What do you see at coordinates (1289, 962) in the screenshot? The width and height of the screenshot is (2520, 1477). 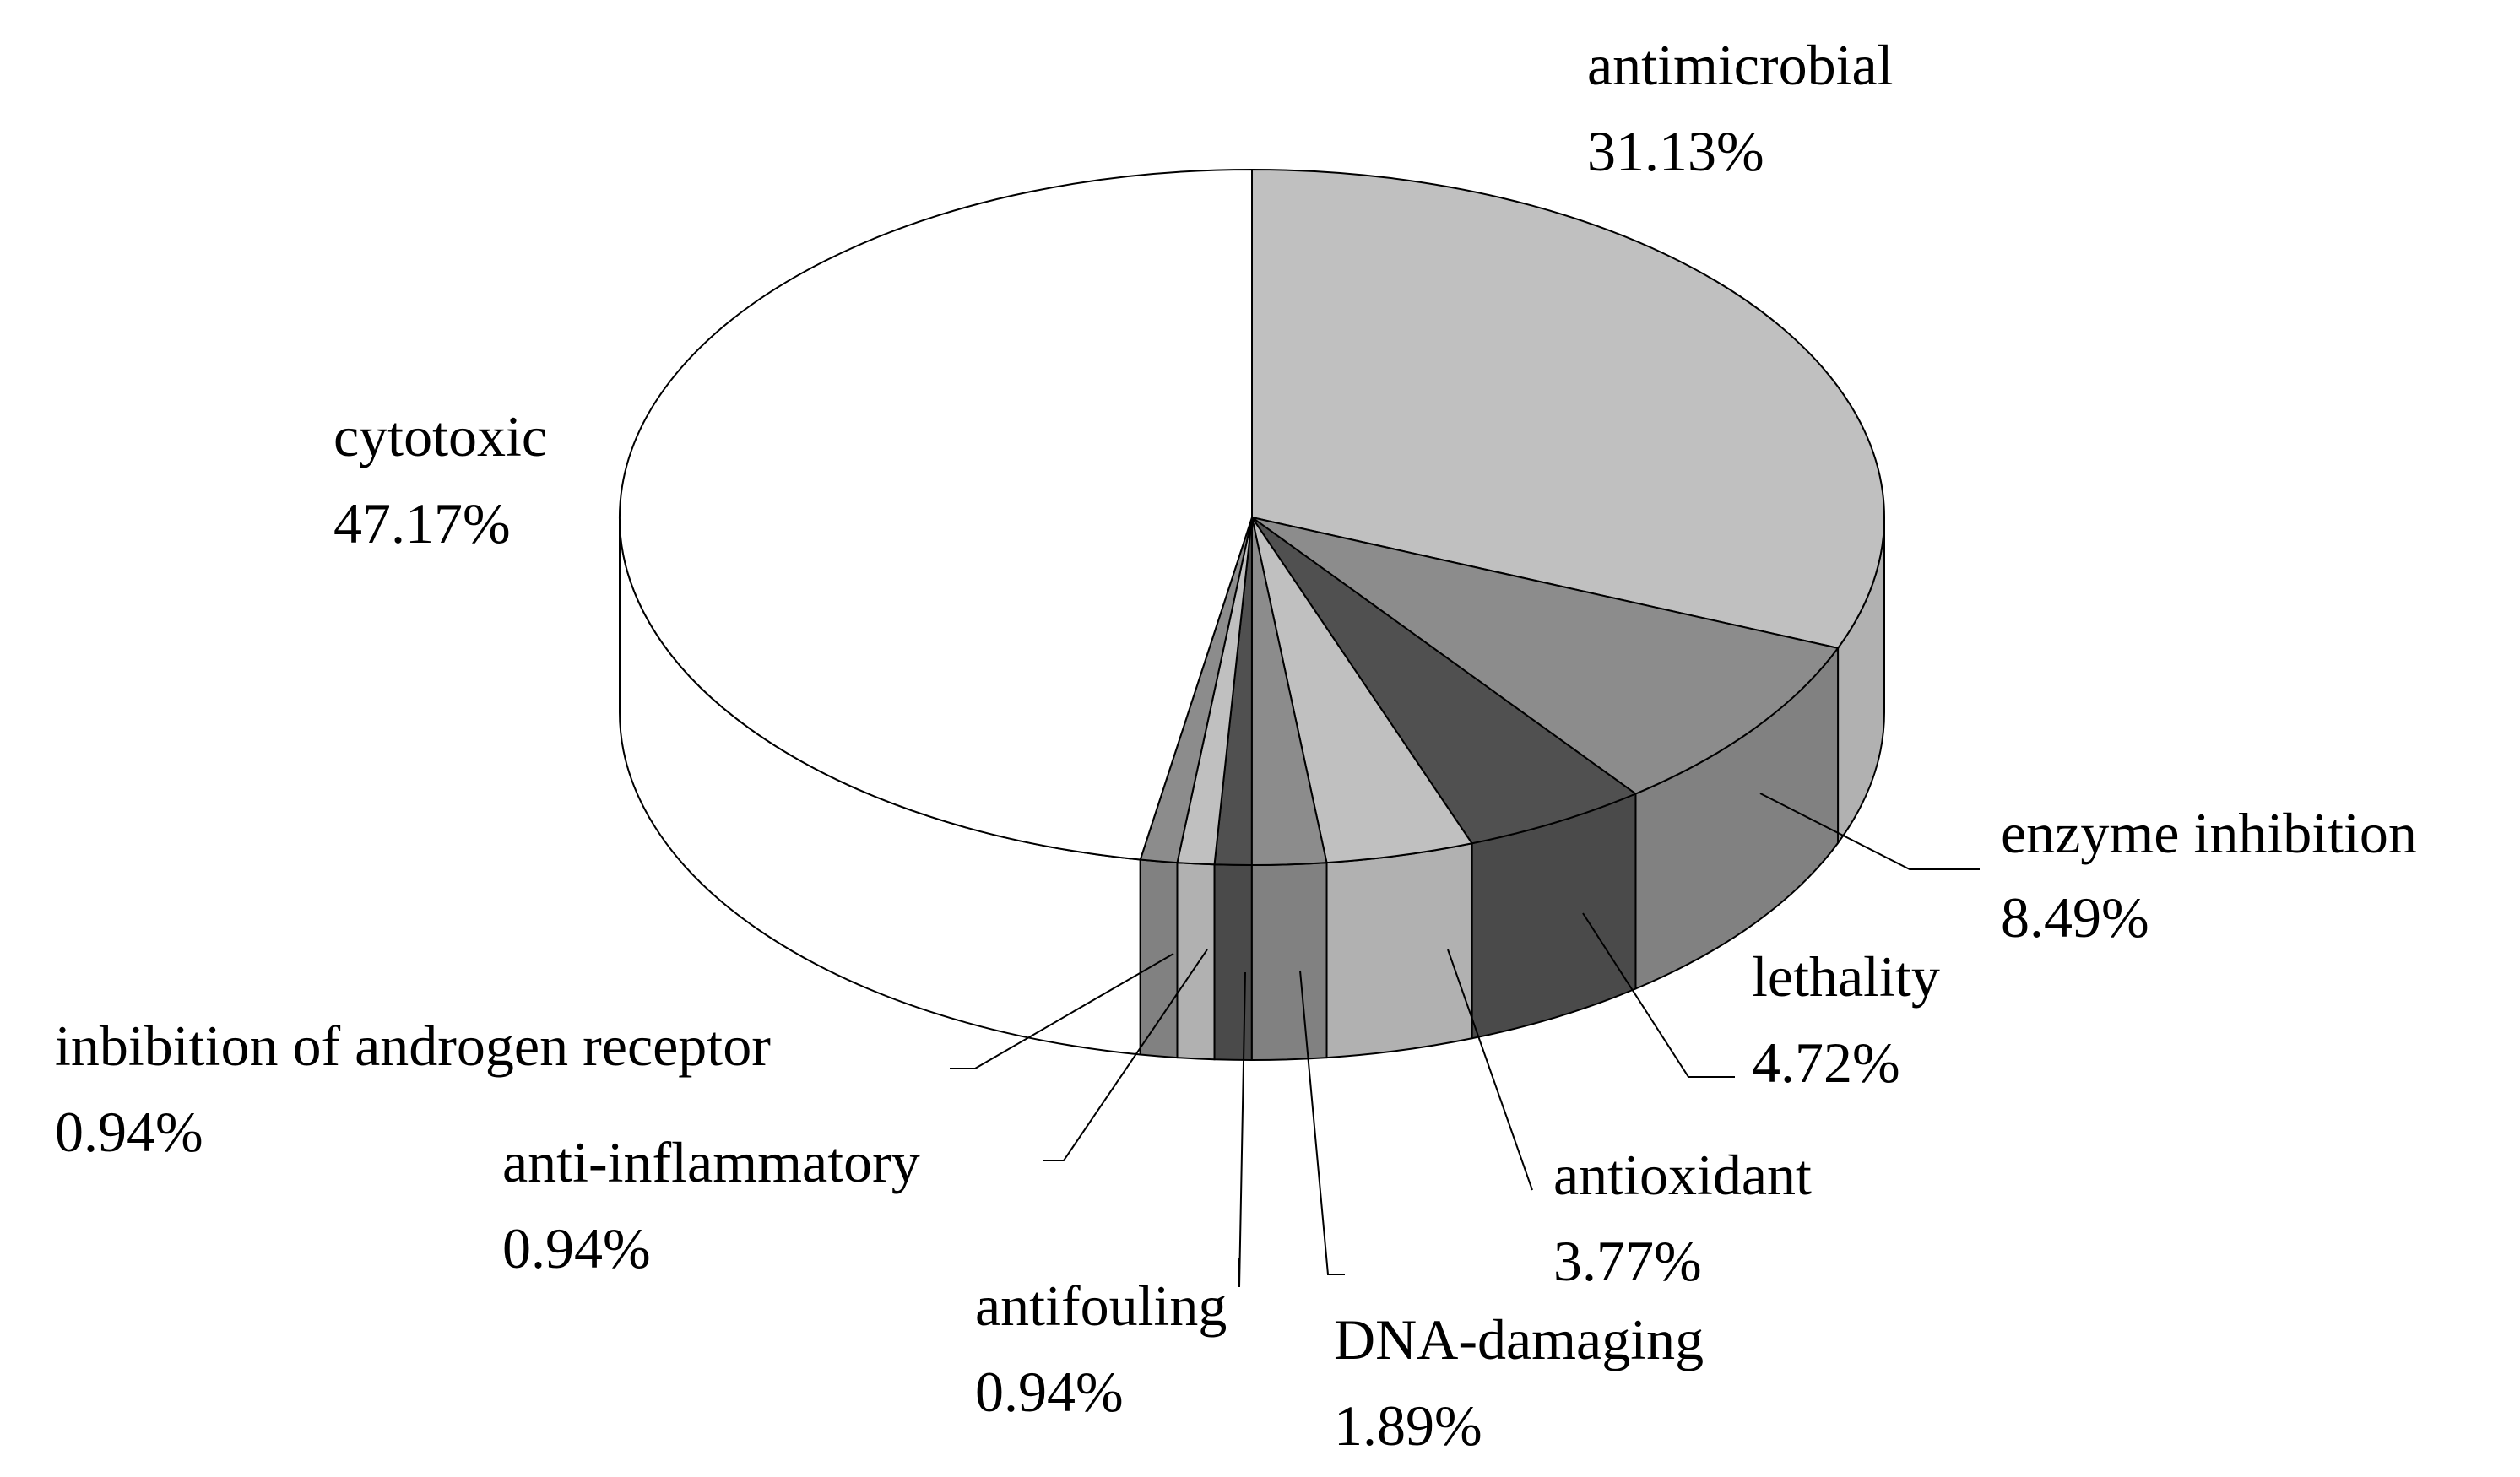 I see `side-dna-damaging` at bounding box center [1289, 962].